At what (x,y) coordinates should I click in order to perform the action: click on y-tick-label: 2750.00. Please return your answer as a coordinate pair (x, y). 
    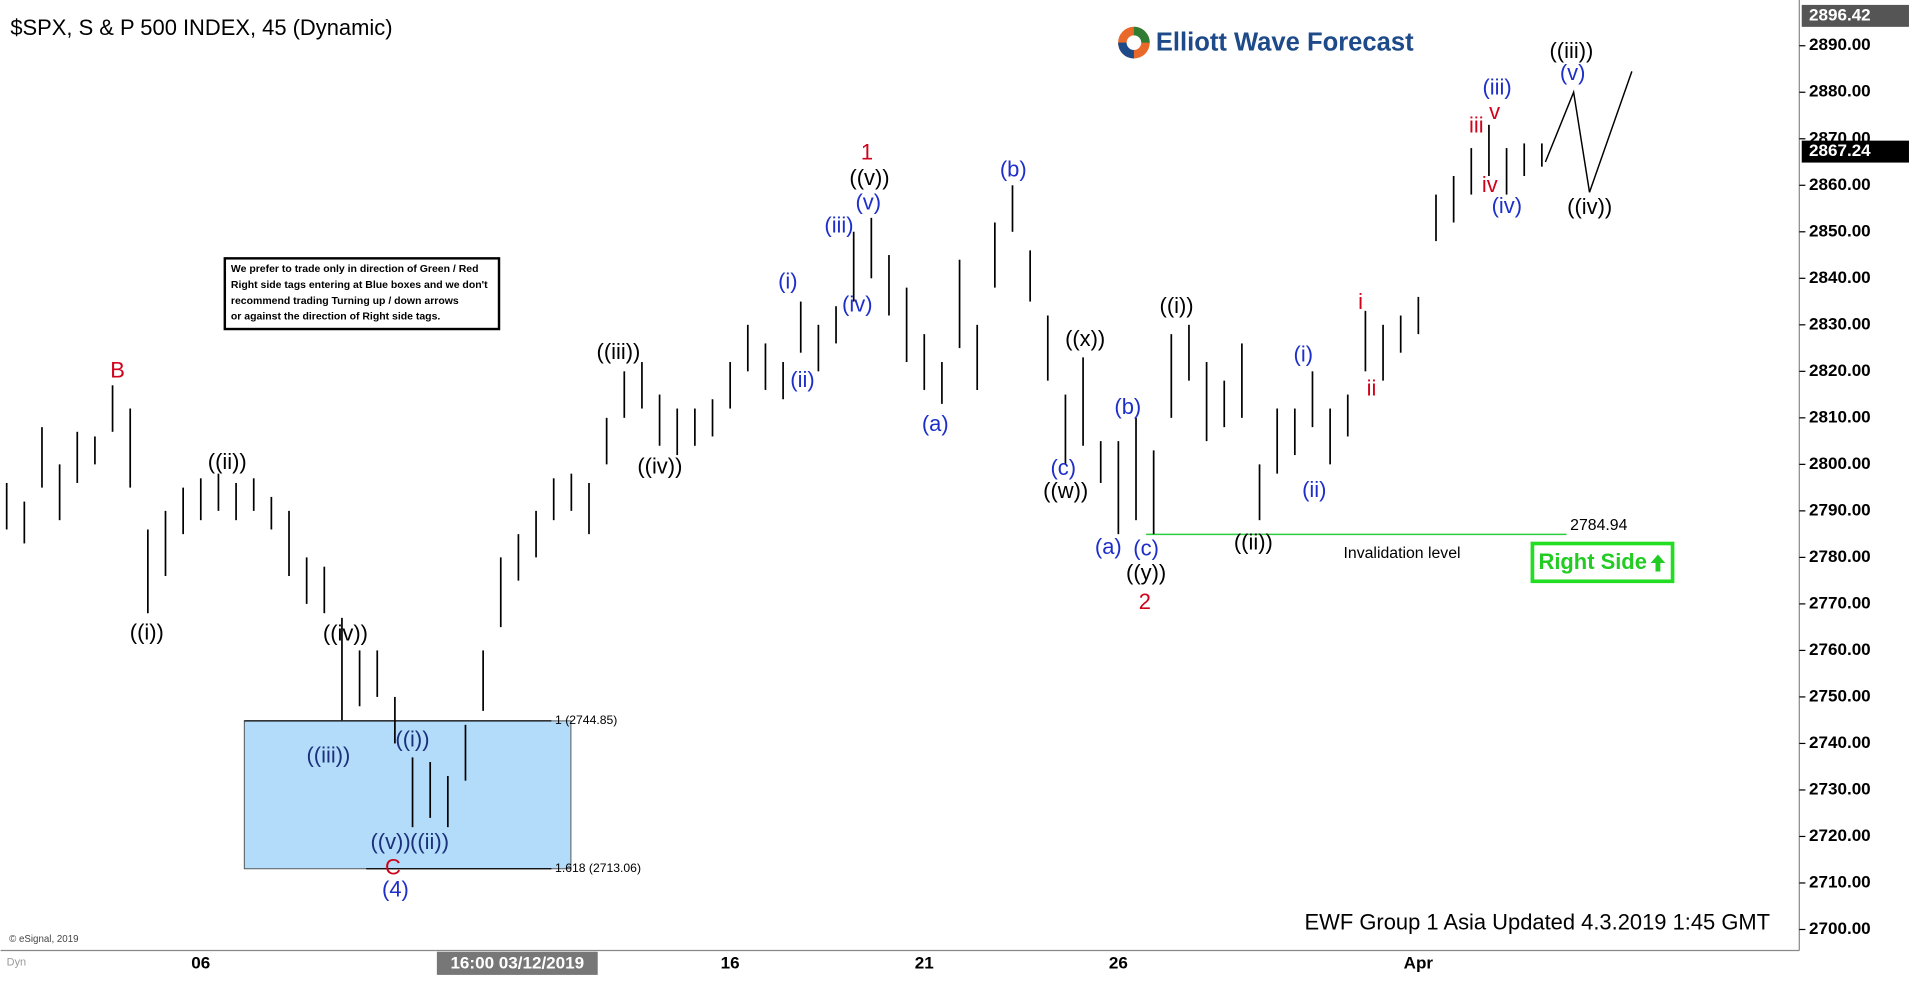
    Looking at the image, I should click on (1840, 695).